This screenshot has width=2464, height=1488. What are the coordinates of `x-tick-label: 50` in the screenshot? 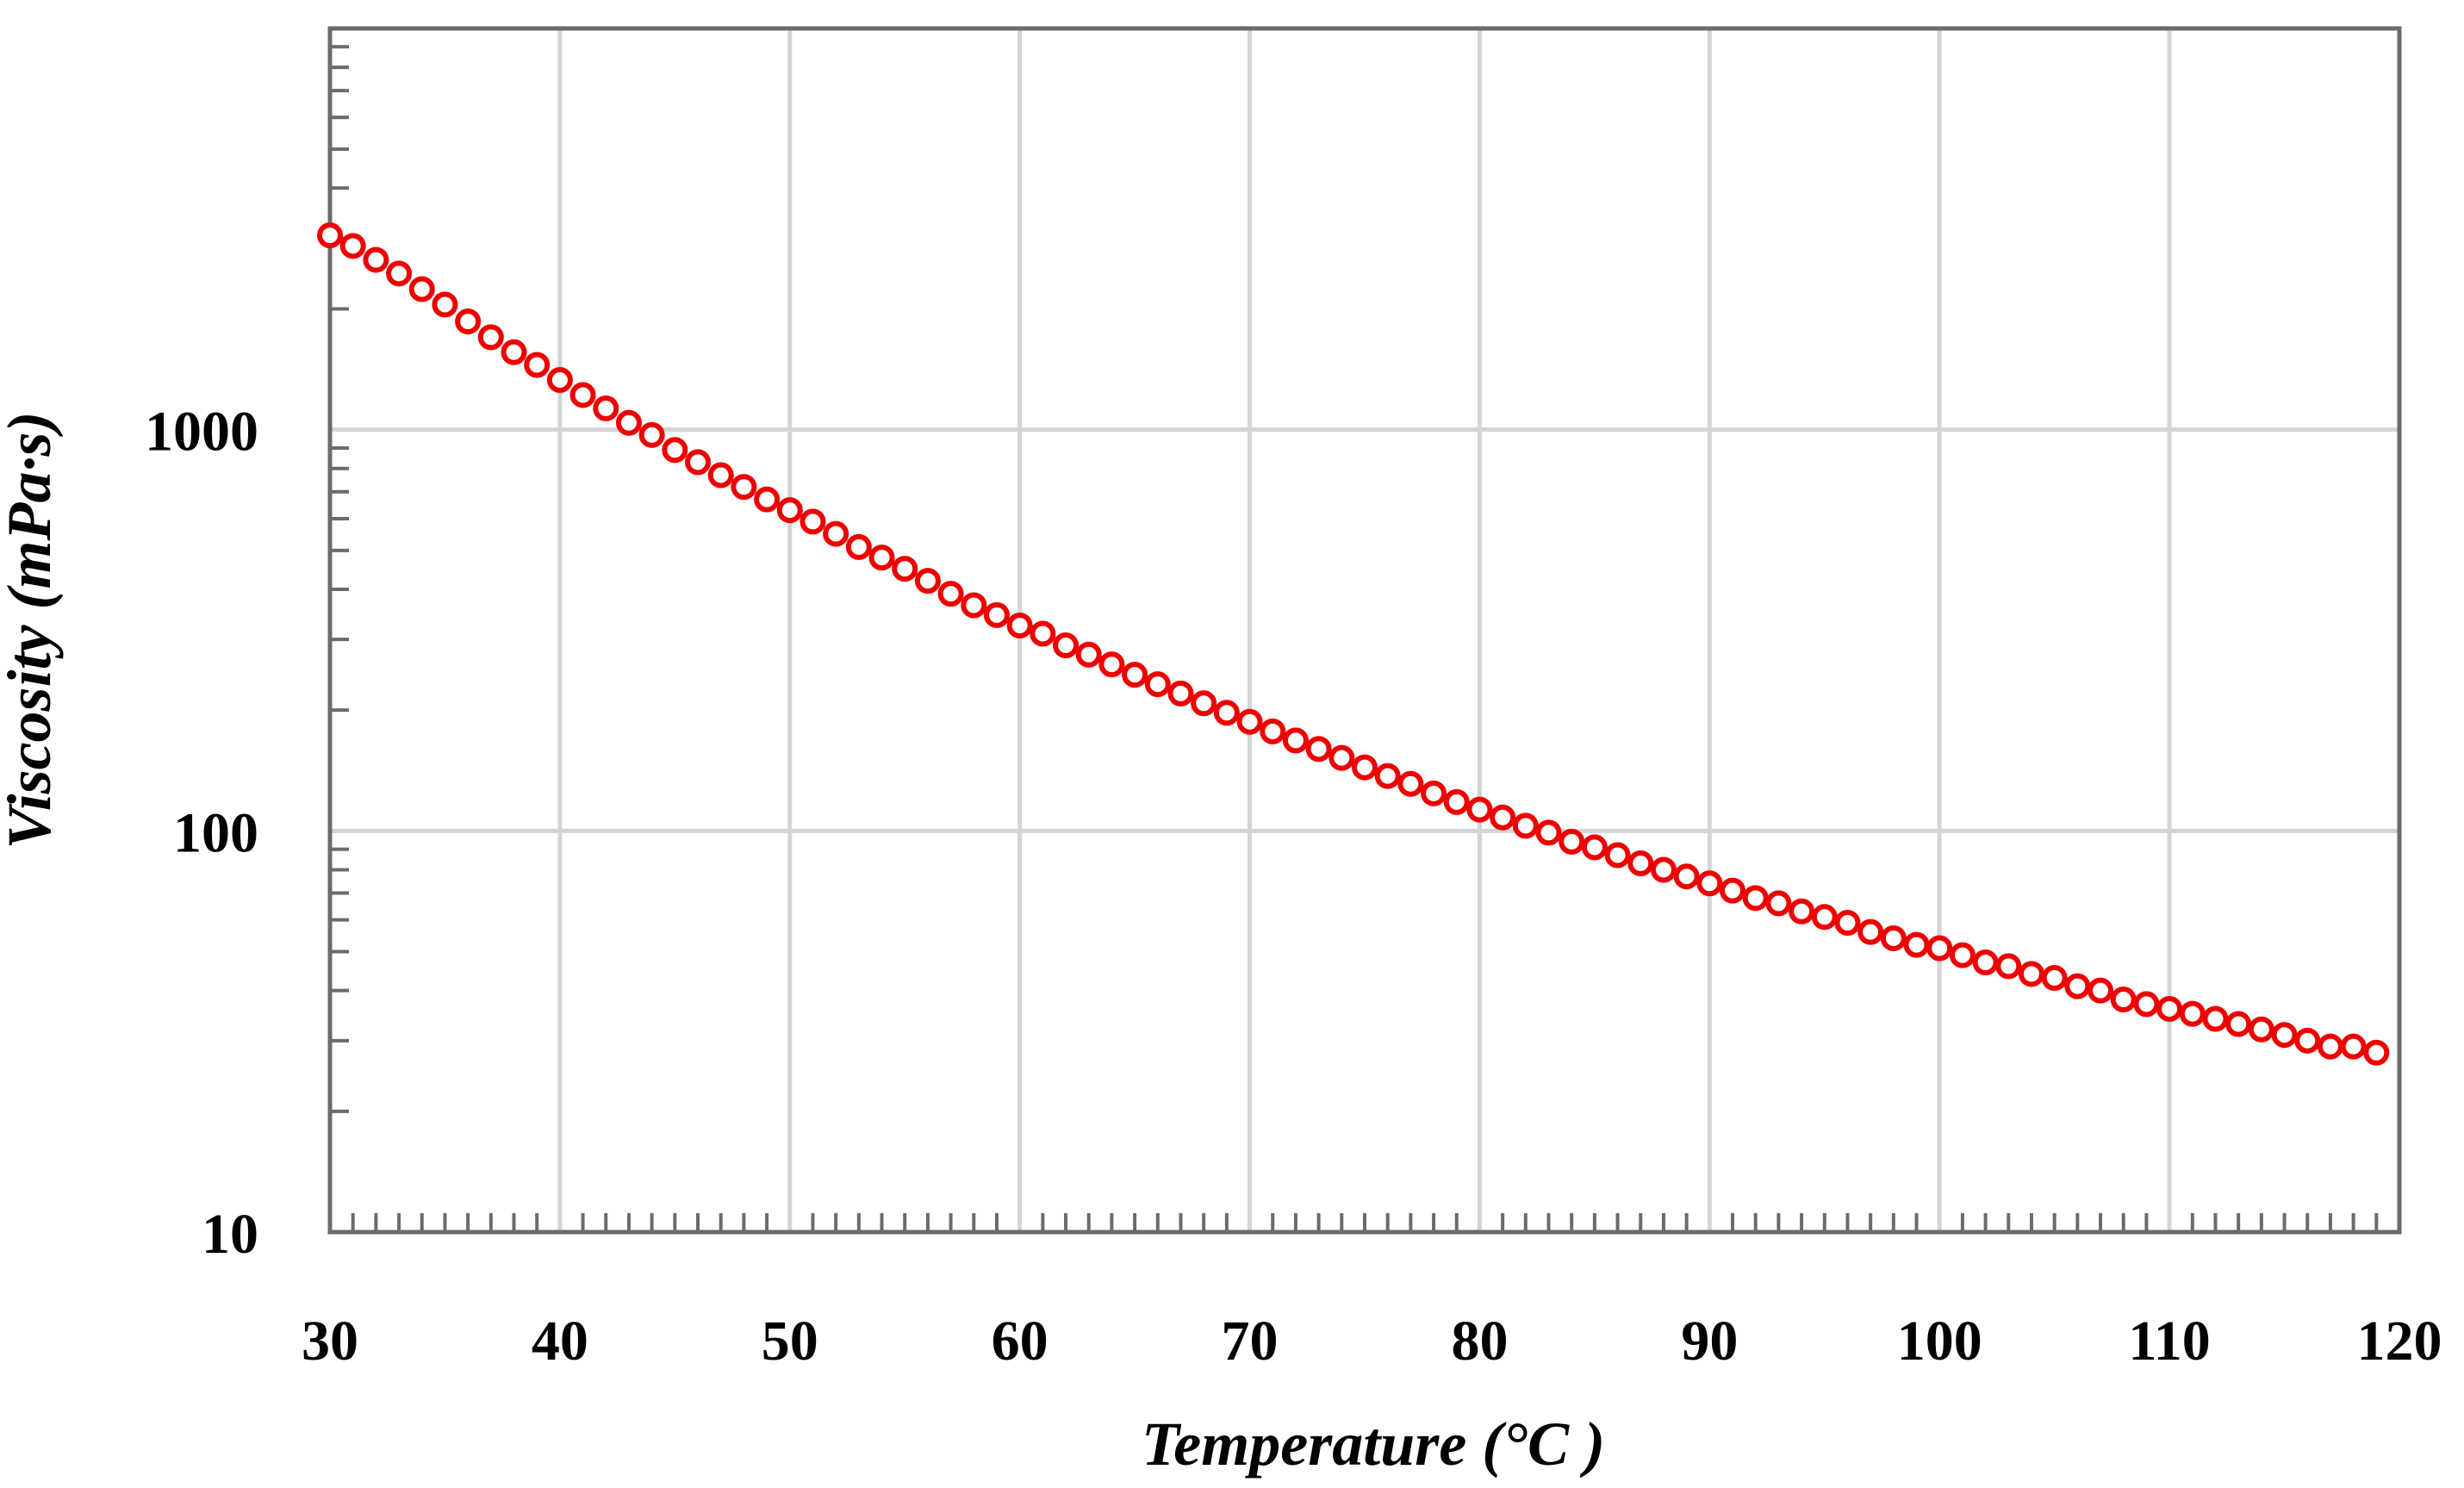 It's located at (790, 1341).